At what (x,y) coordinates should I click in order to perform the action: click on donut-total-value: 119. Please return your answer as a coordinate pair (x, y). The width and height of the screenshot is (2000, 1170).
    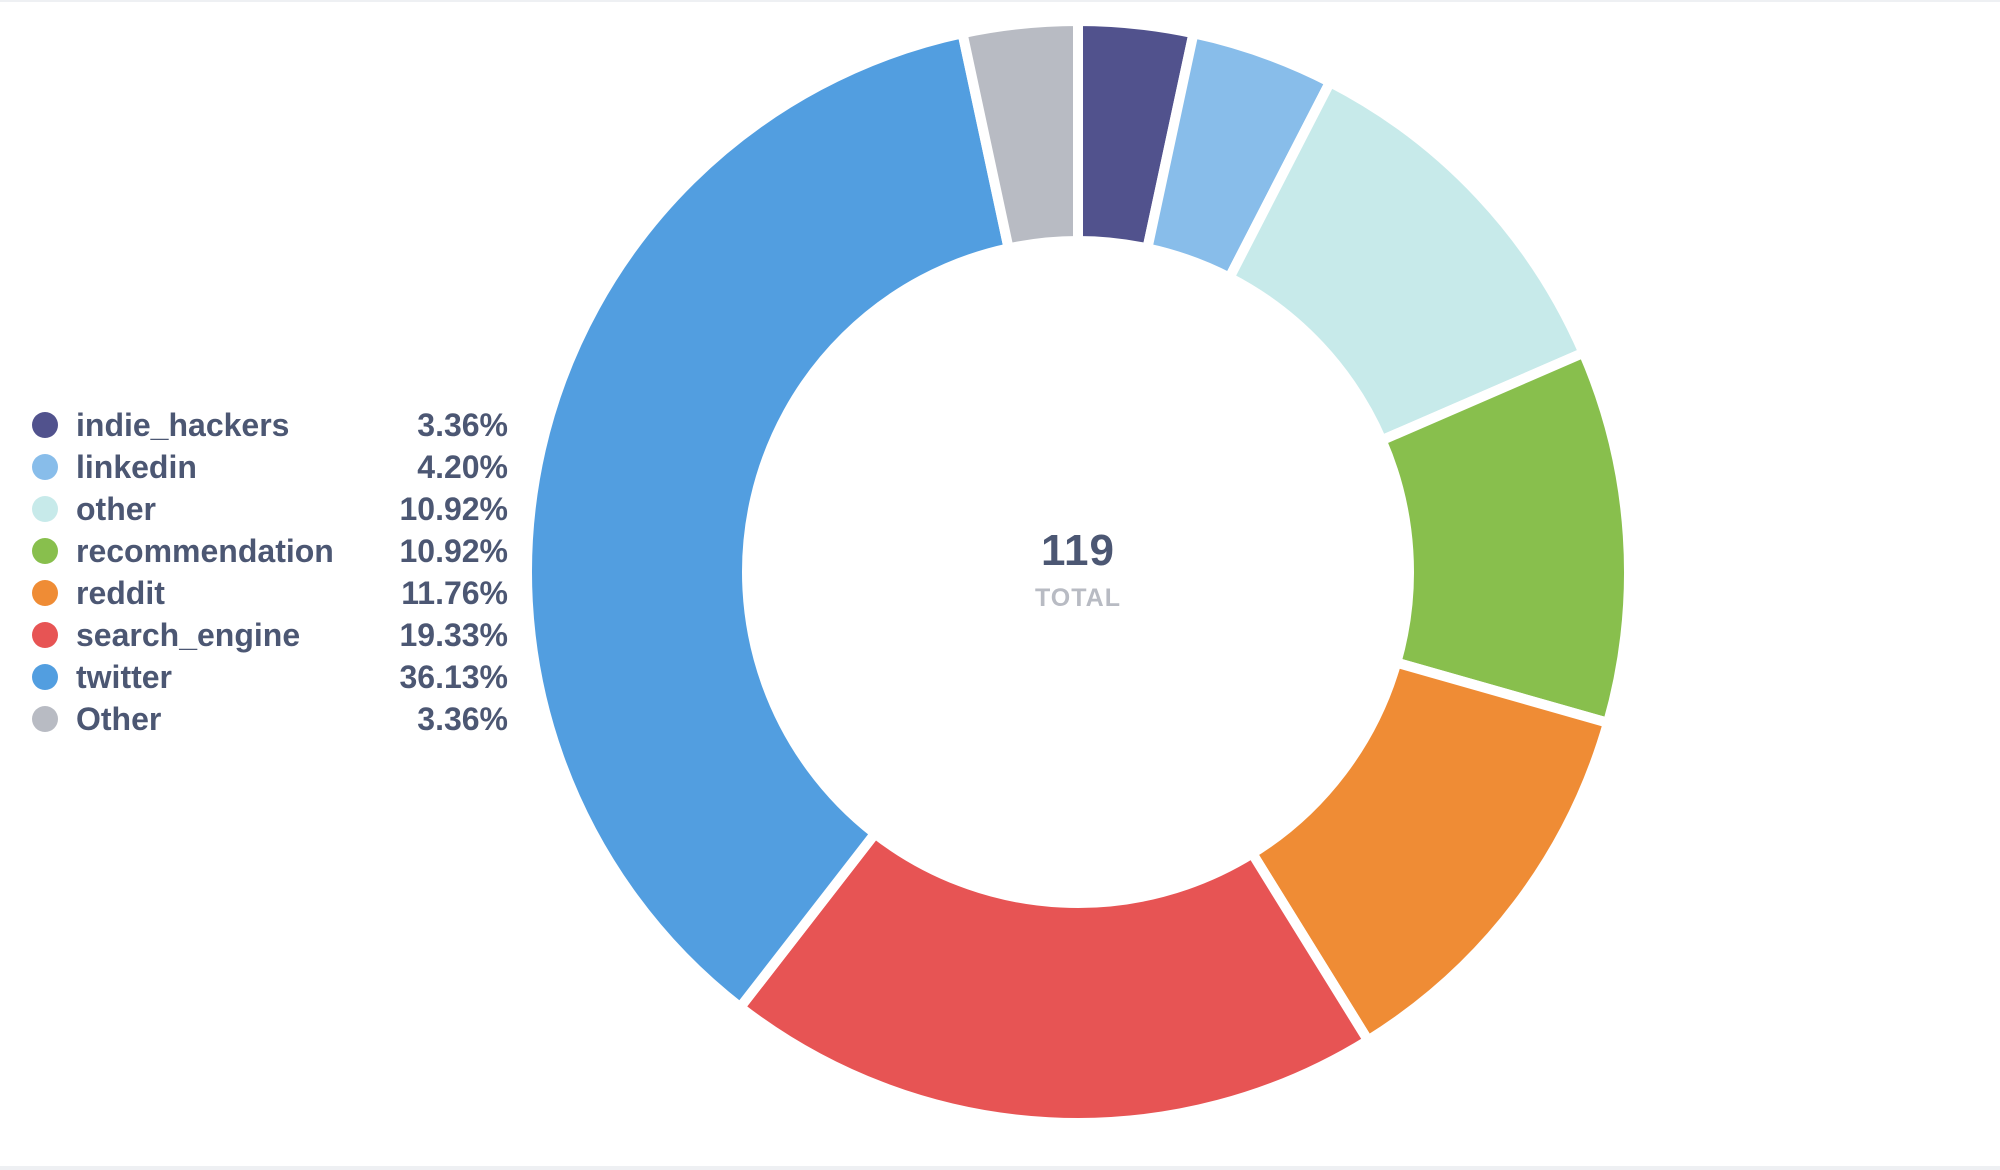
    Looking at the image, I should click on (1078, 550).